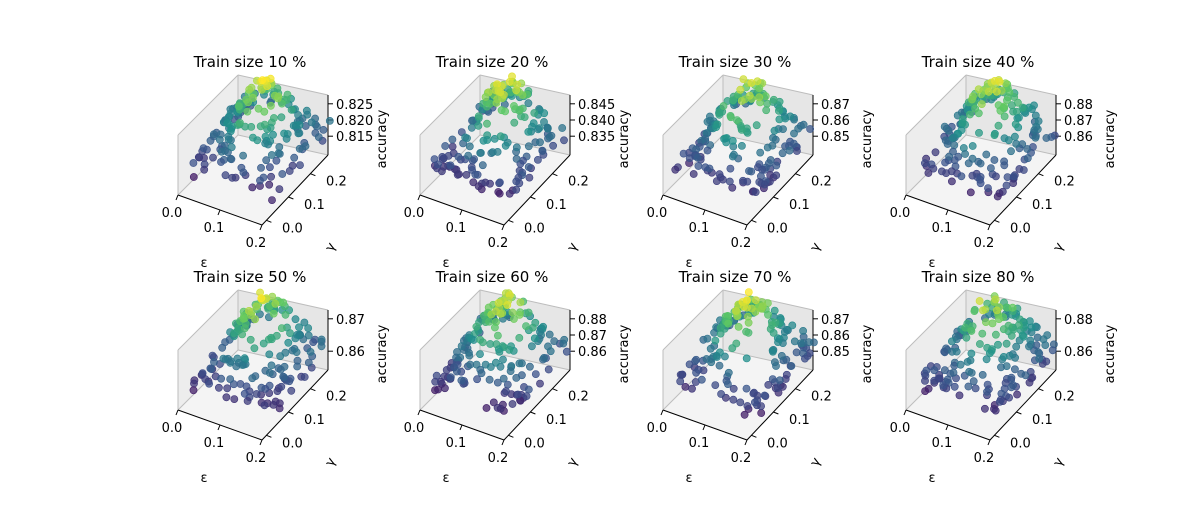  I want to click on z-tick-label: 0.840, so click(596, 121).